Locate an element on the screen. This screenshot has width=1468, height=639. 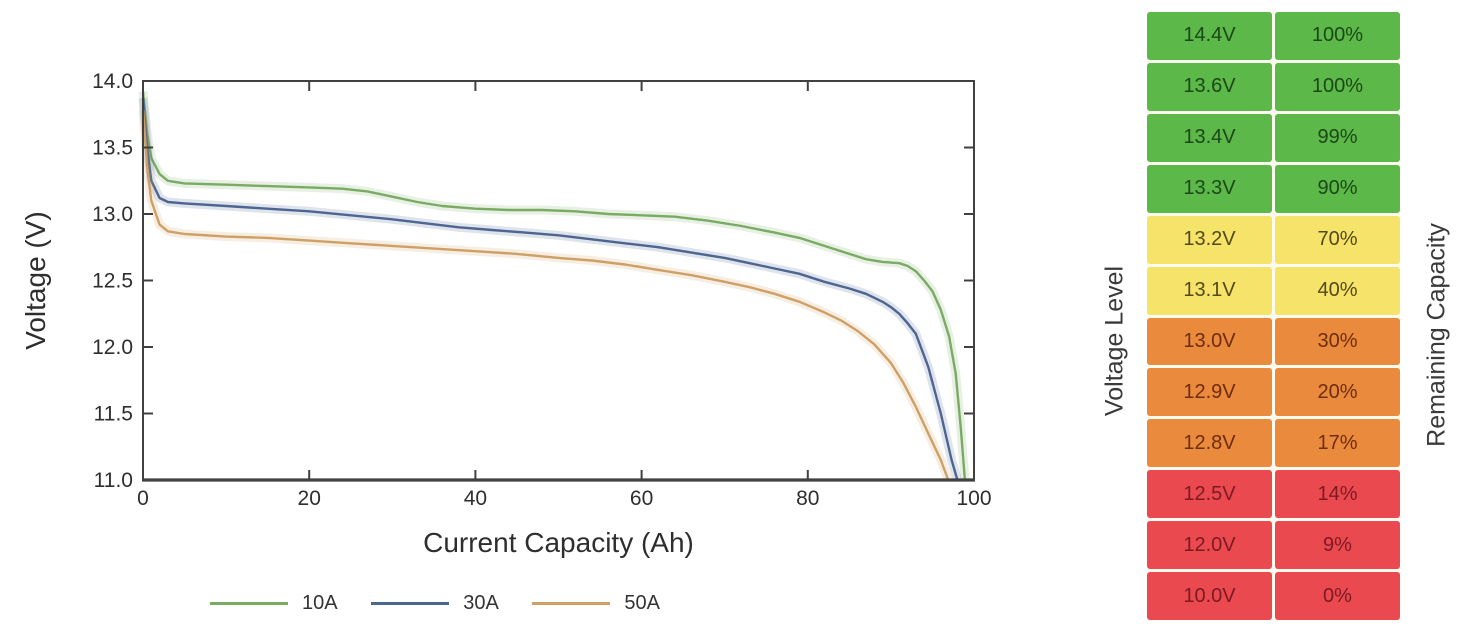
x-tick-label: 20 is located at coordinates (309, 498).